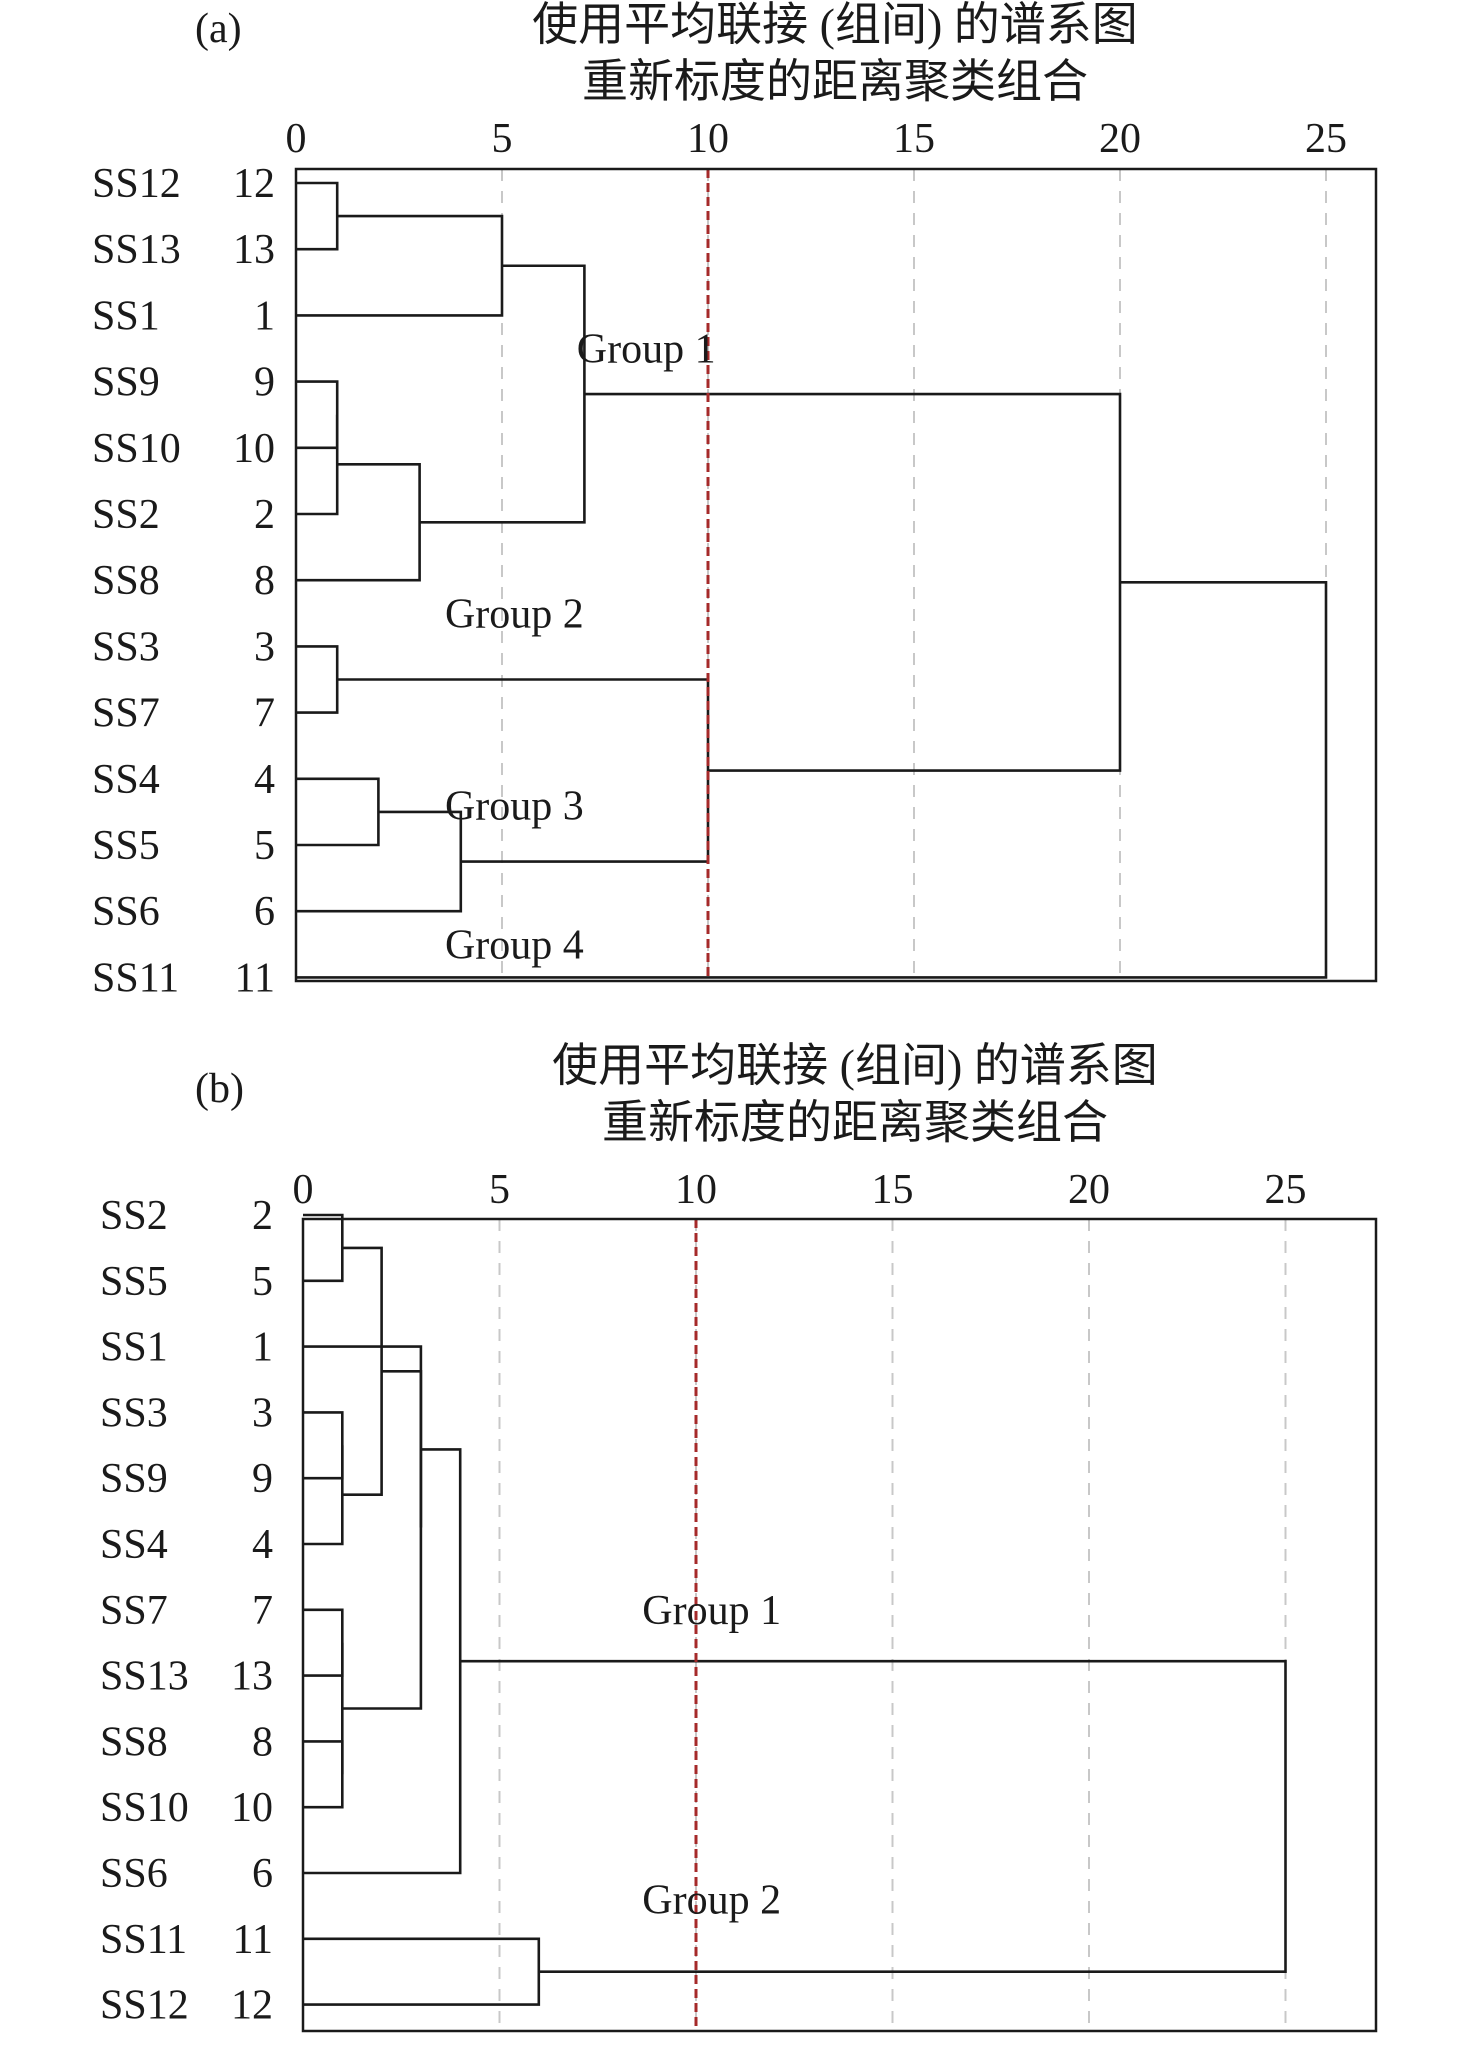  What do you see at coordinates (514, 945) in the screenshot?
I see `group-label: Group 4` at bounding box center [514, 945].